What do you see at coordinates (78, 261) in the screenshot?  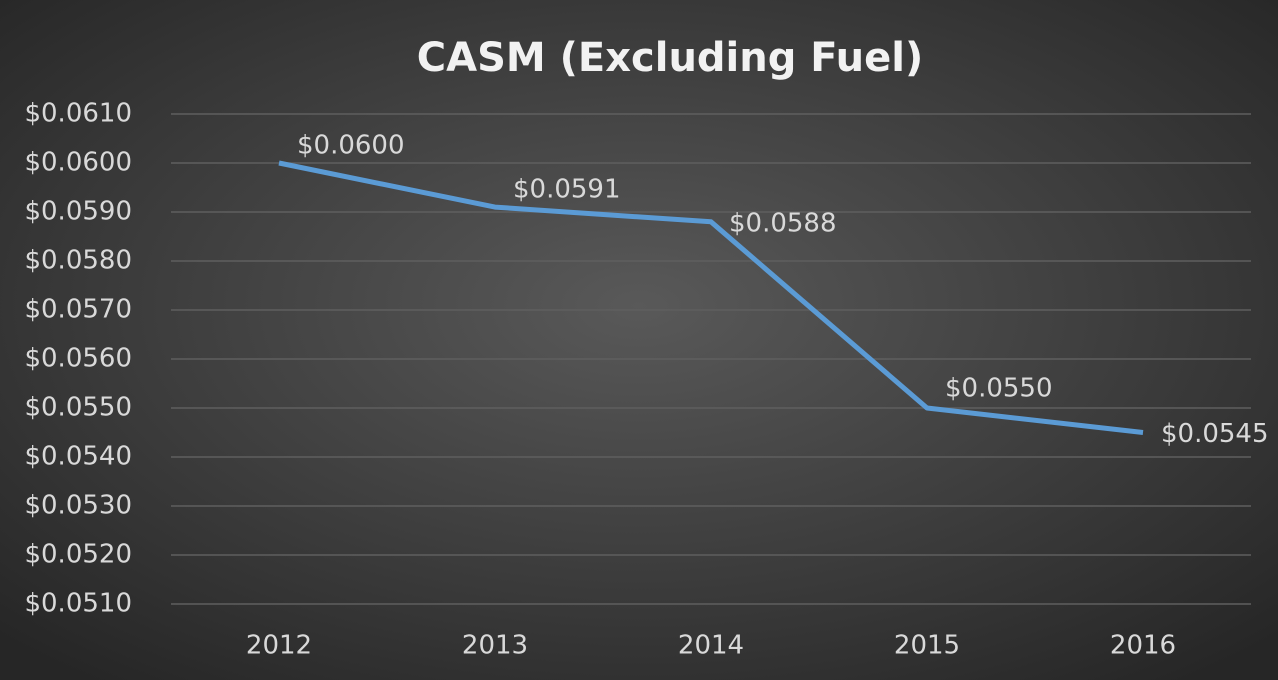 I see `y-tick-label: $0.0580` at bounding box center [78, 261].